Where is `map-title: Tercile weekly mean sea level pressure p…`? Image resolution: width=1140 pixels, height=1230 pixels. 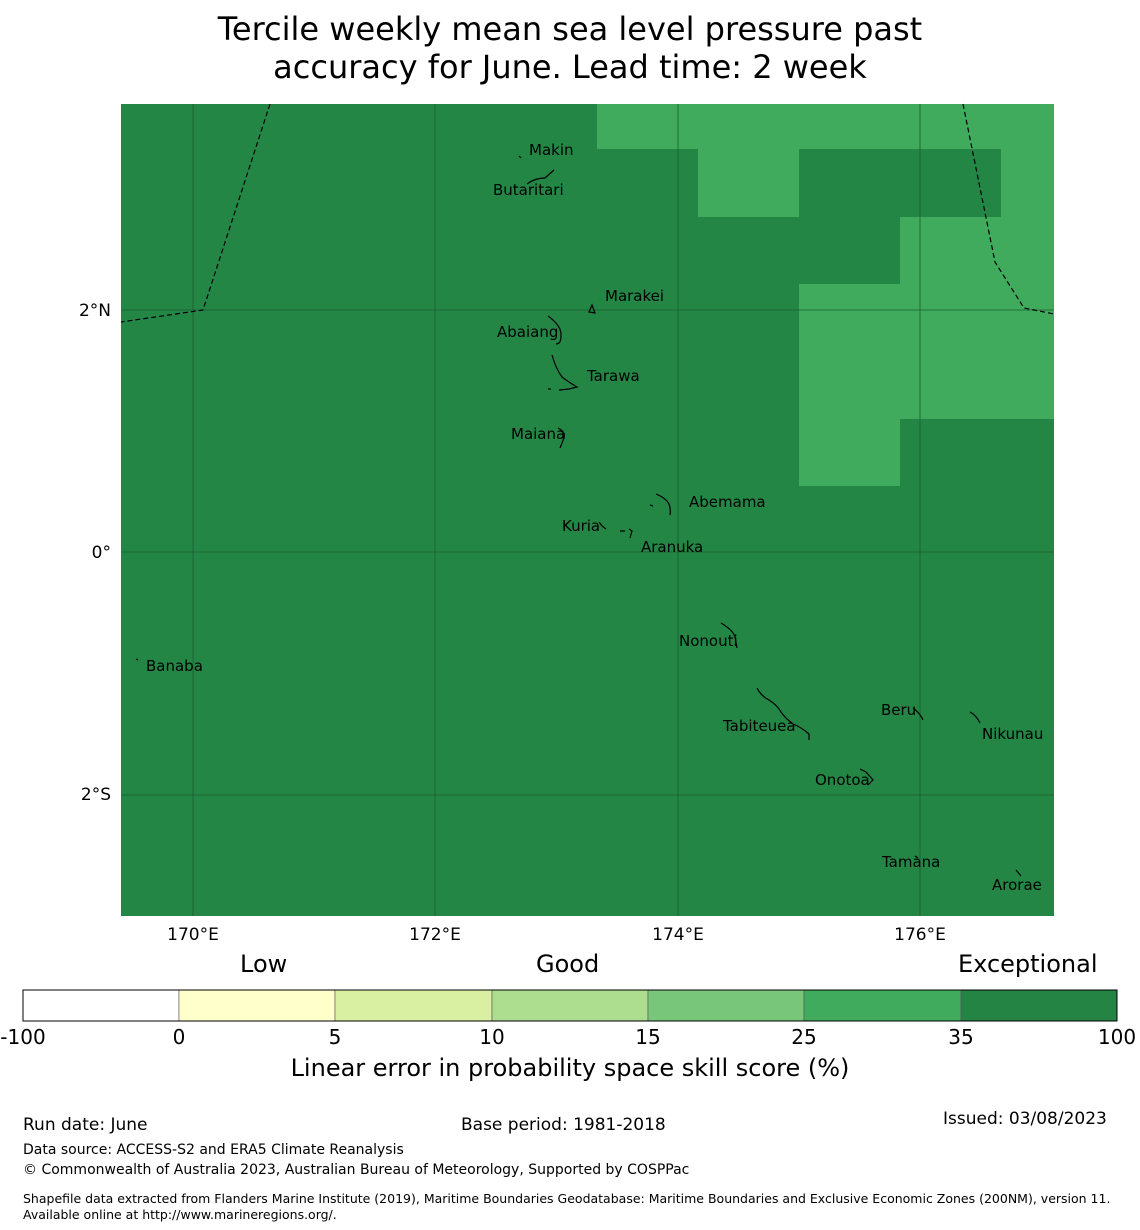 map-title: Tercile weekly mean sea level pressure p… is located at coordinates (570, 48).